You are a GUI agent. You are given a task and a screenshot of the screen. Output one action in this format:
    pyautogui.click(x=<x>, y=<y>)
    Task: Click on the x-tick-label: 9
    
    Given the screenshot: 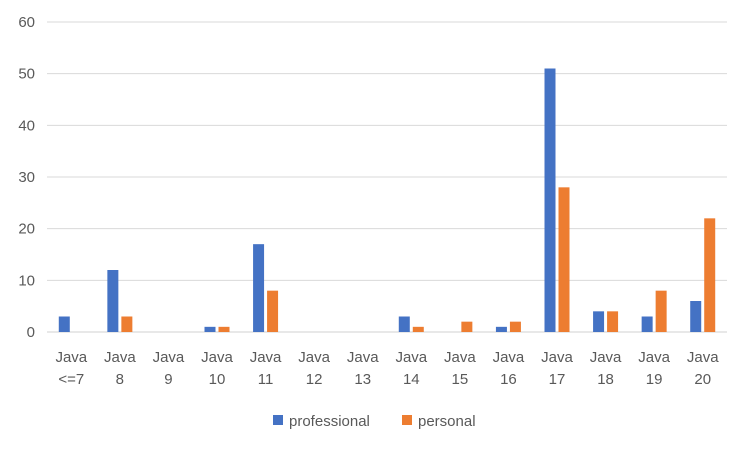 What is the action you would take?
    pyautogui.click(x=168, y=379)
    